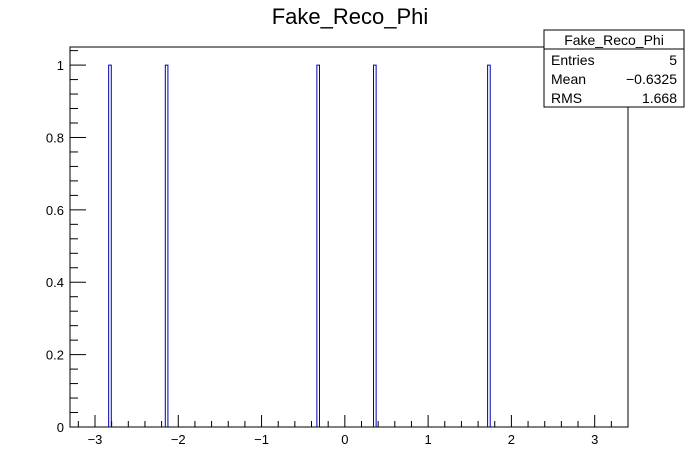  I want to click on x-tick-label: 3, so click(594, 439).